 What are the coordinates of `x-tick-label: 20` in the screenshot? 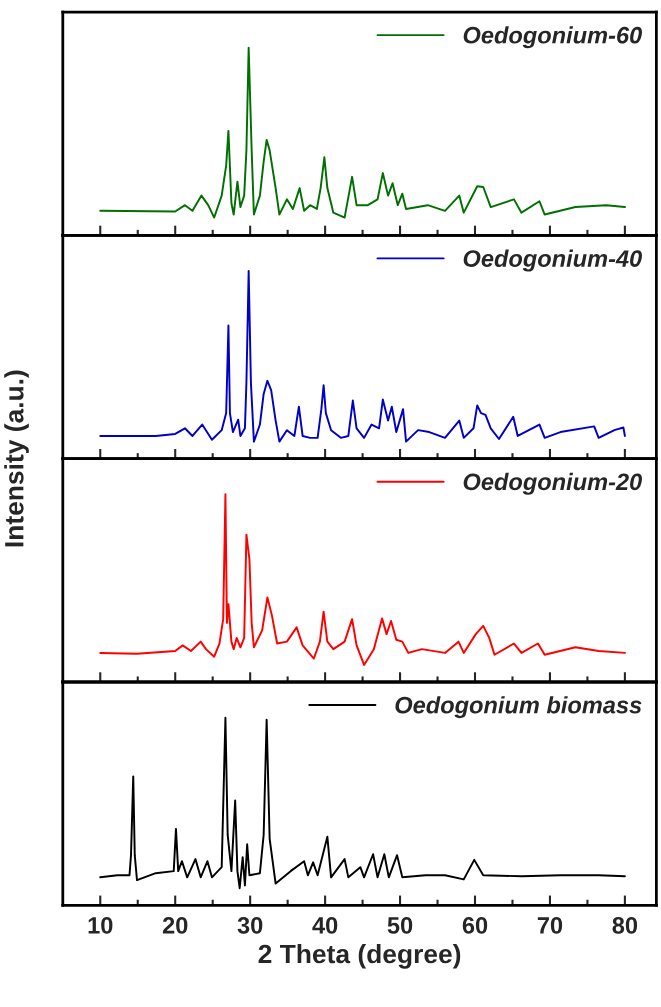 It's located at (175, 925).